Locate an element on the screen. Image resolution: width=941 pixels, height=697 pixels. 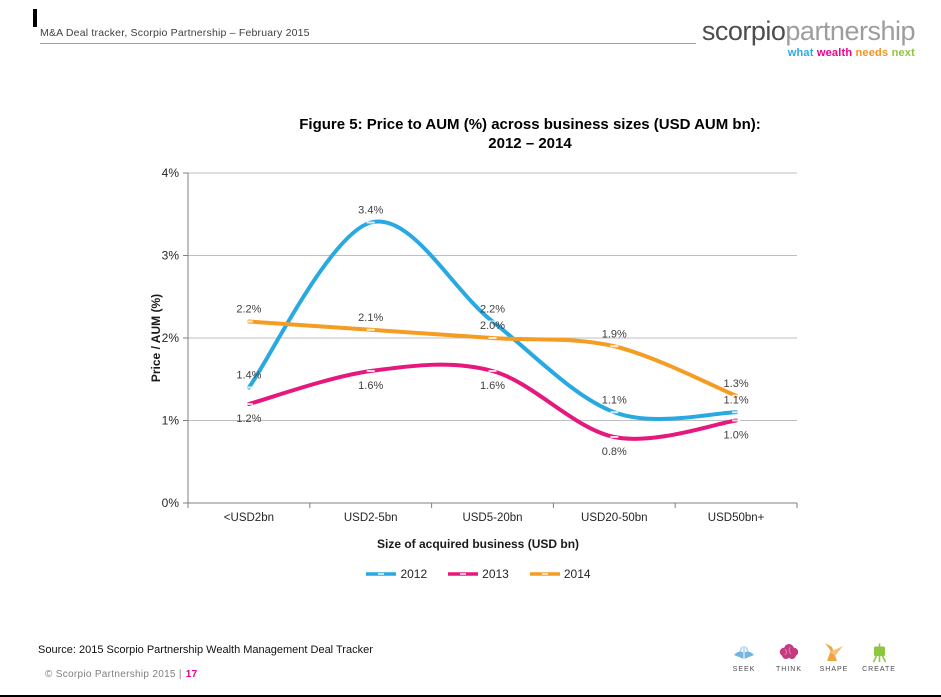
slide-corner-mark is located at coordinates (35, 18).